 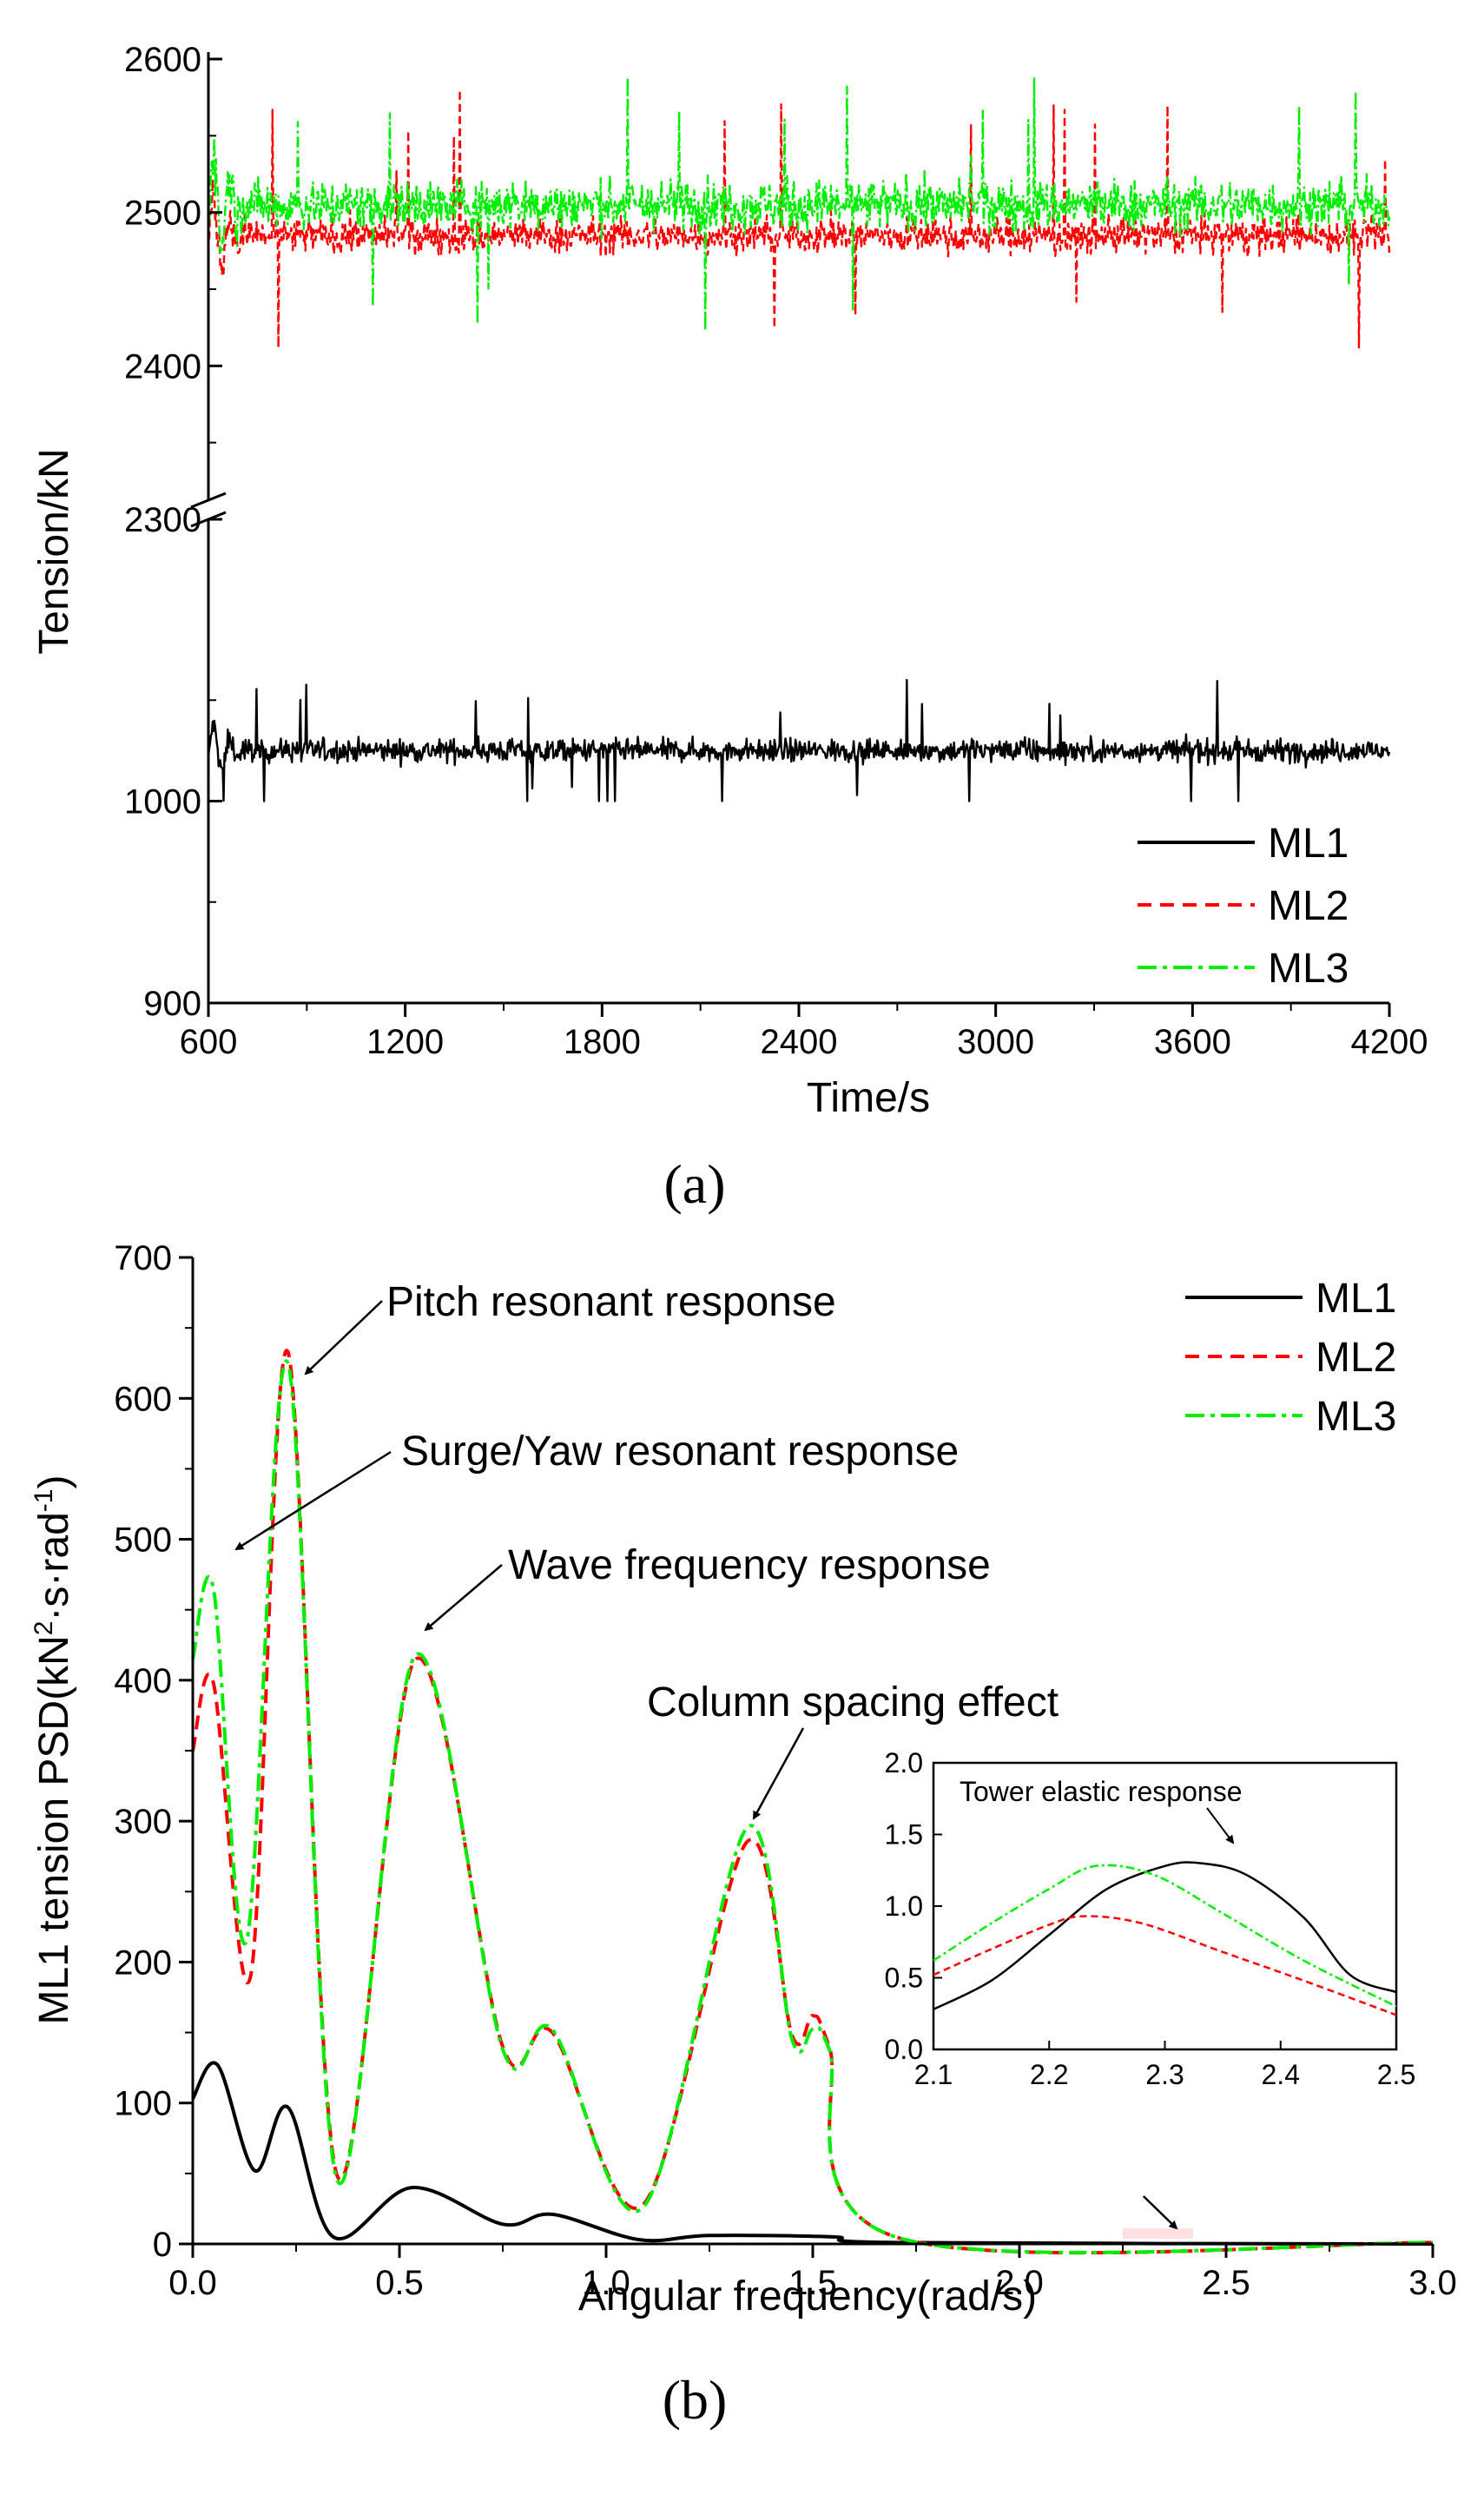 I want to click on x-tick-label: 0.5, so click(x=399, y=2283).